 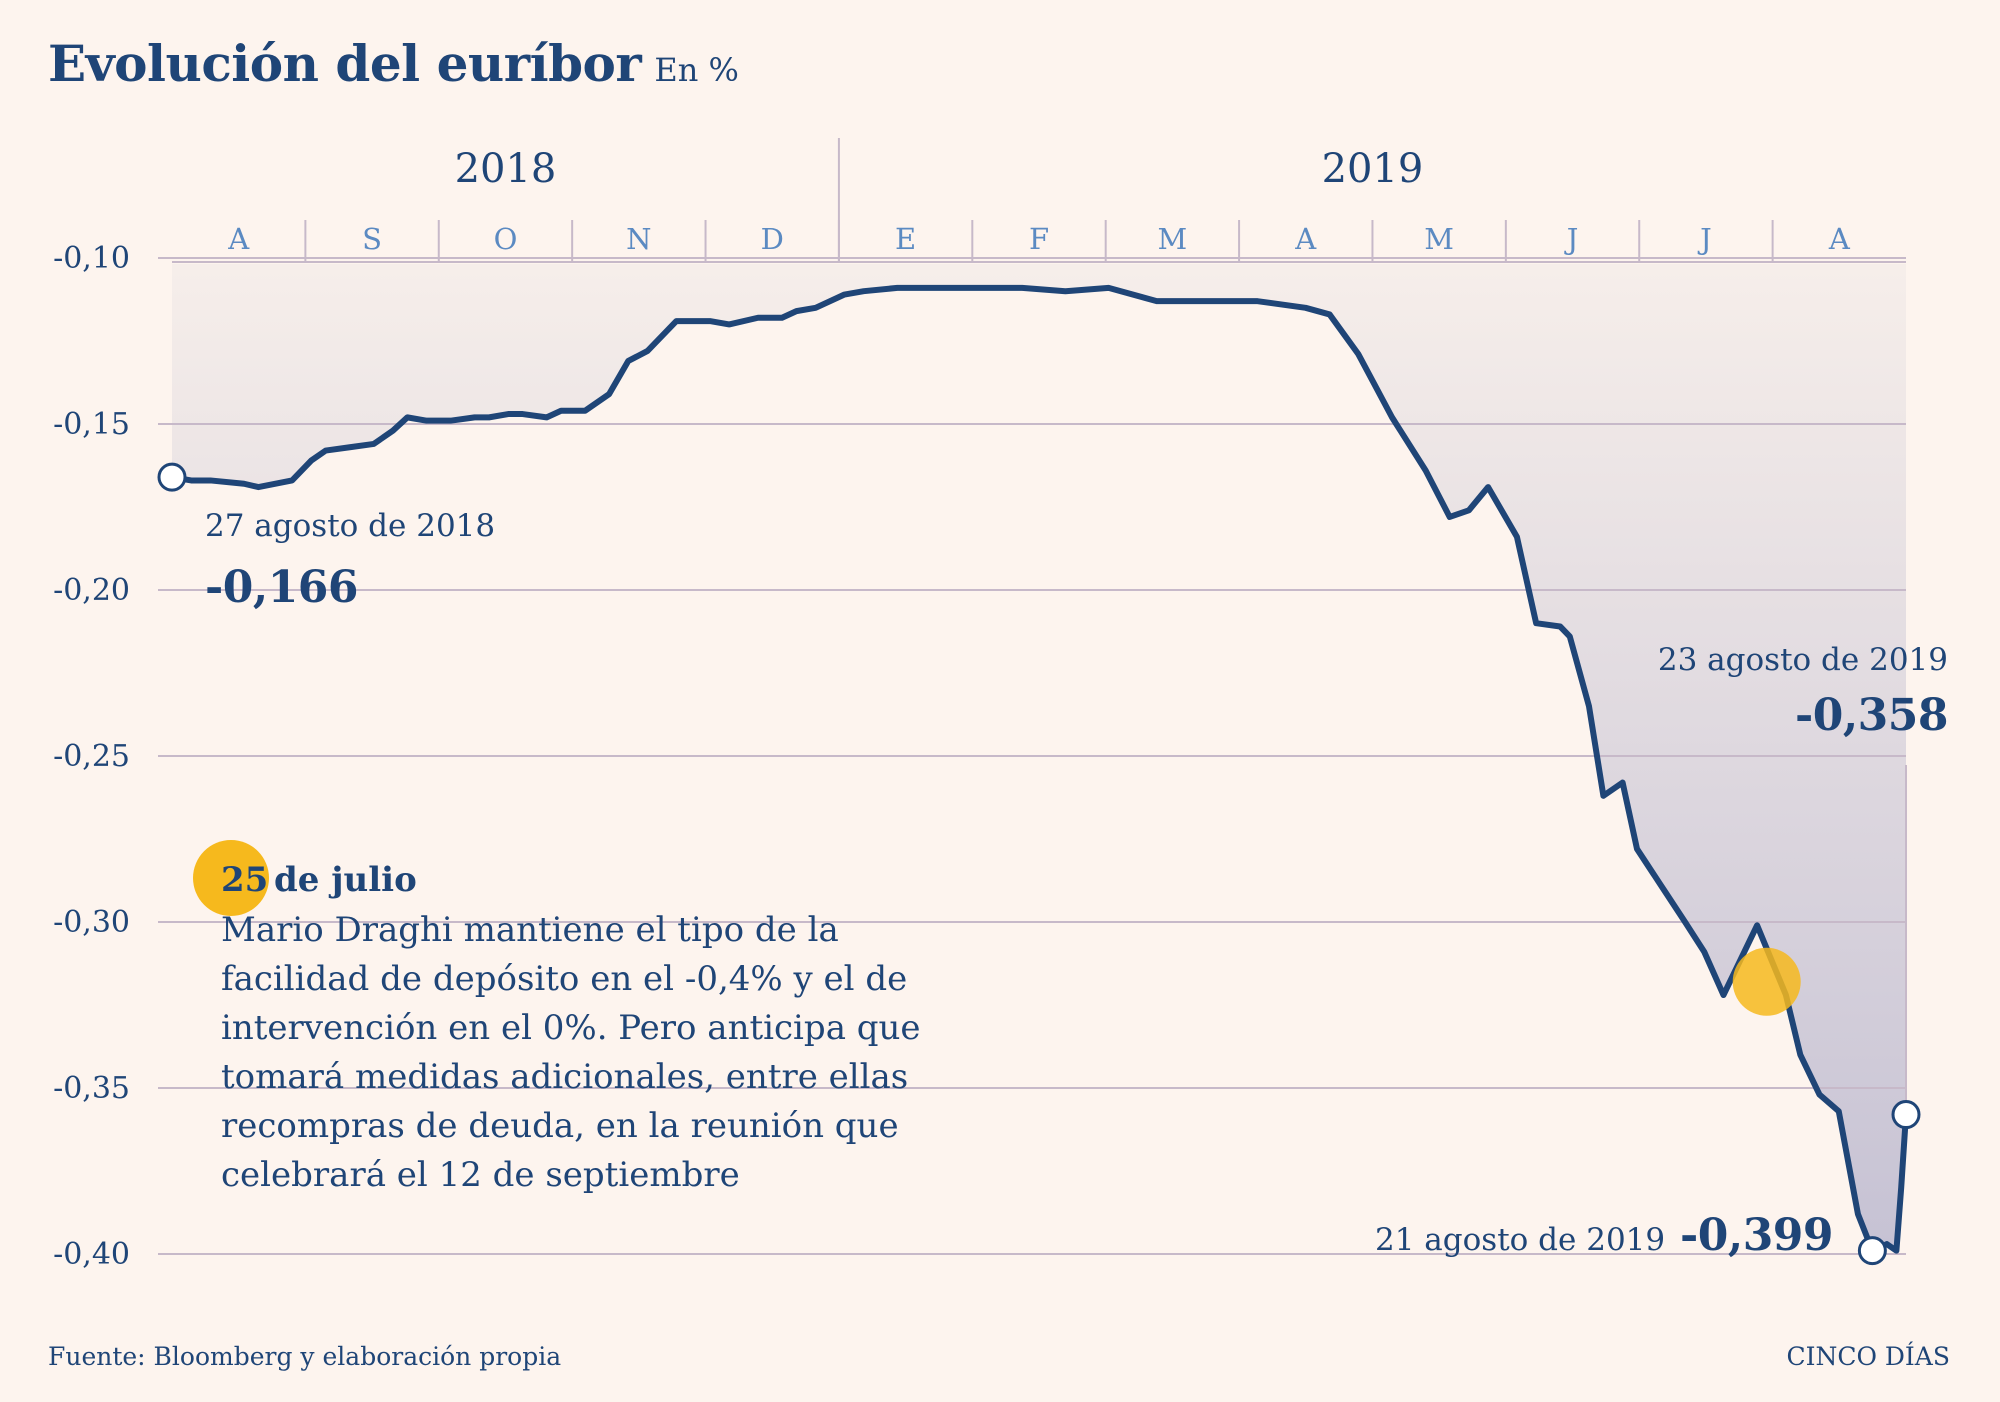 What do you see at coordinates (91, 590) in the screenshot?
I see `y-tick-label: -0,20` at bounding box center [91, 590].